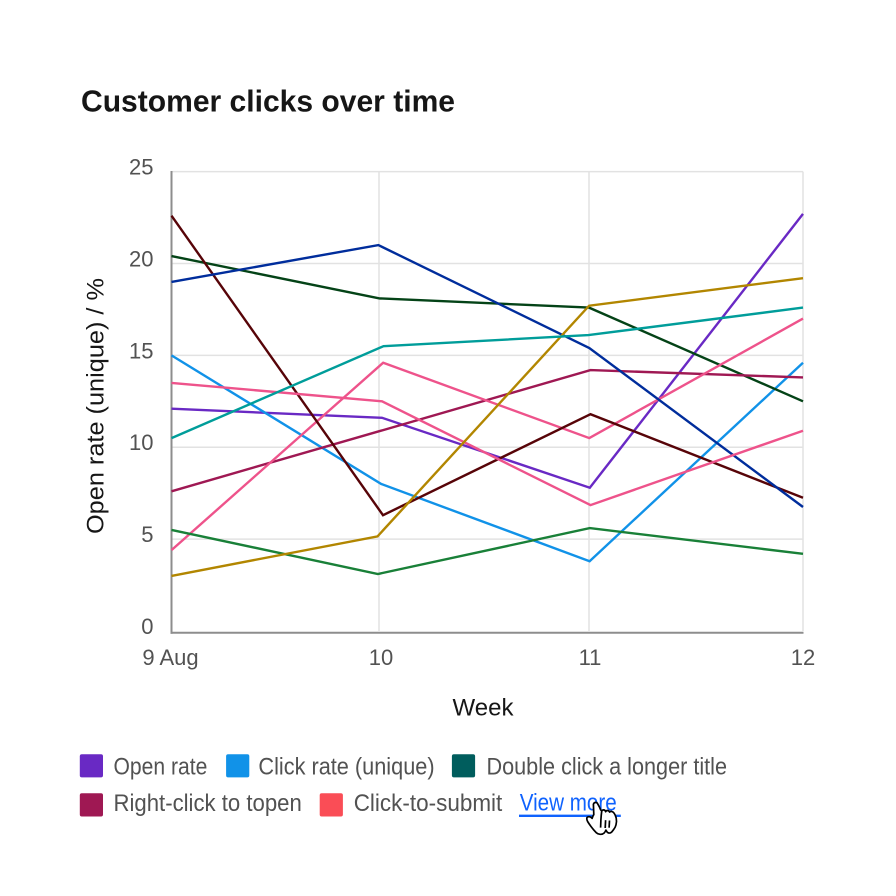 Image resolution: width=896 pixels, height=896 pixels. Describe the element at coordinates (346, 767) in the screenshot. I see `svg-text: Click rate (unique)` at that location.